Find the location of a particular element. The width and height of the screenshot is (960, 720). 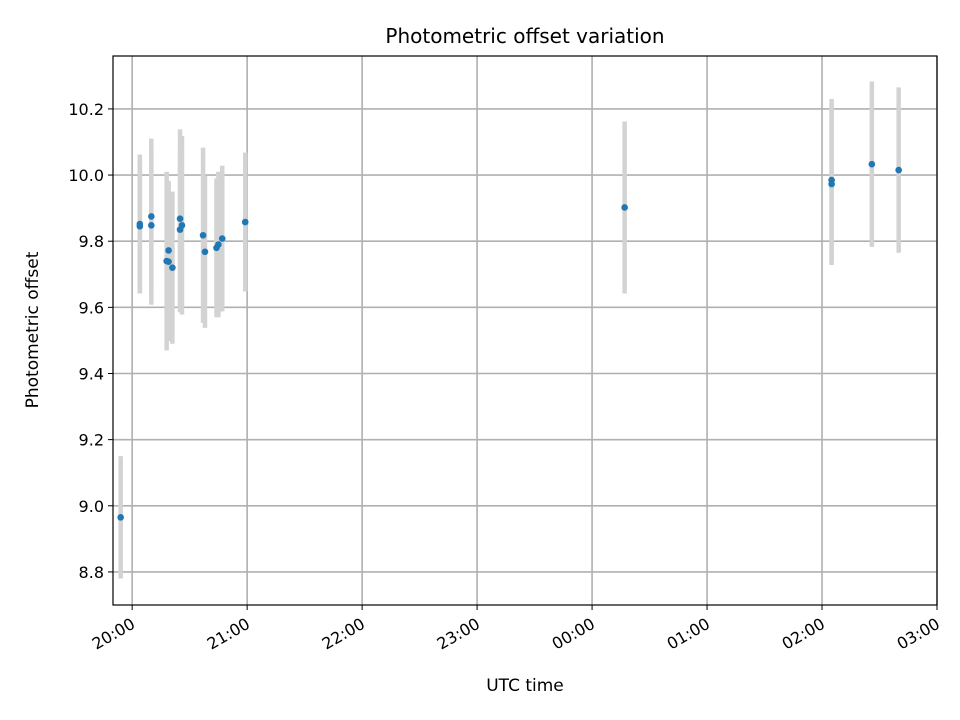

y-tick-label: 10.0 is located at coordinates (86, 175).